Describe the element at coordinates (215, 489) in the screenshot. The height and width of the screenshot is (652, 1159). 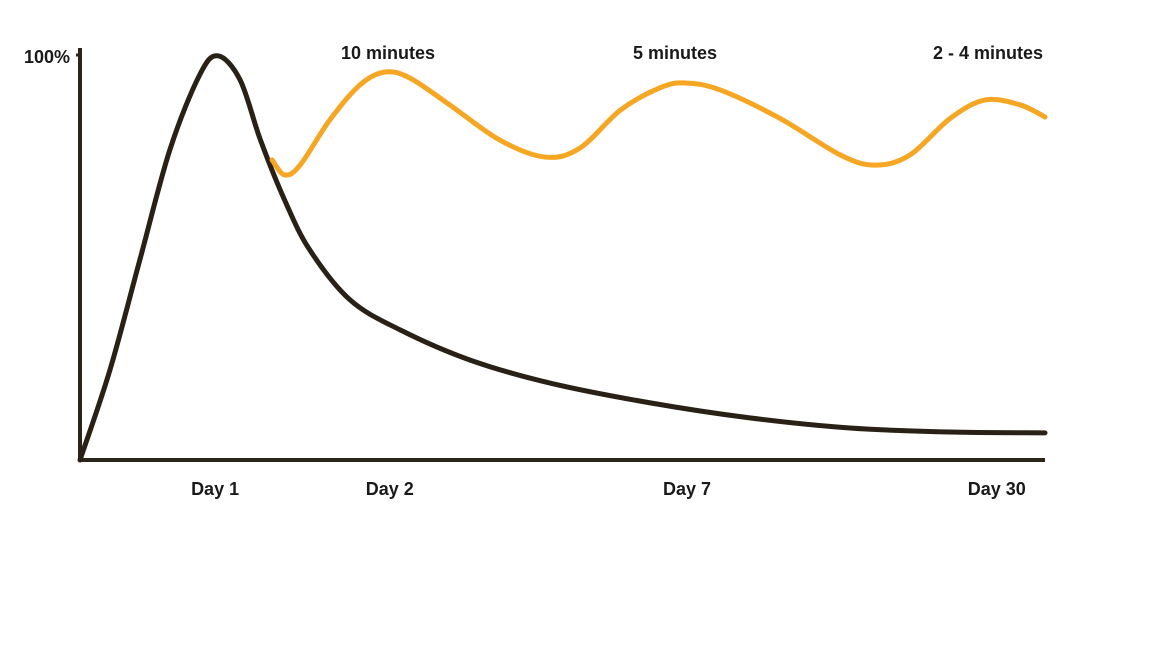
I see `x-tick-label: Day 1` at that location.